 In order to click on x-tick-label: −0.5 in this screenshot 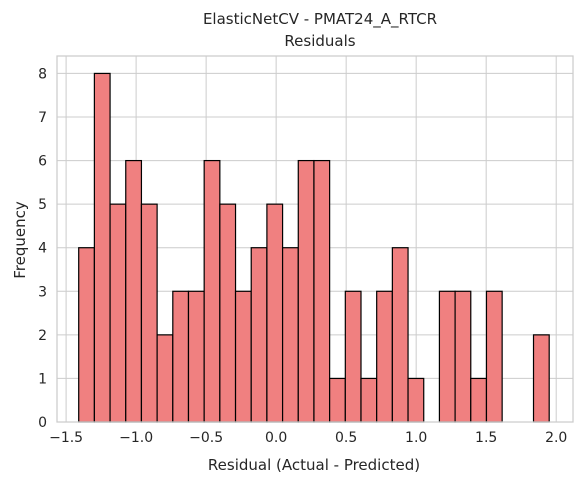, I will do `click(206, 438)`.